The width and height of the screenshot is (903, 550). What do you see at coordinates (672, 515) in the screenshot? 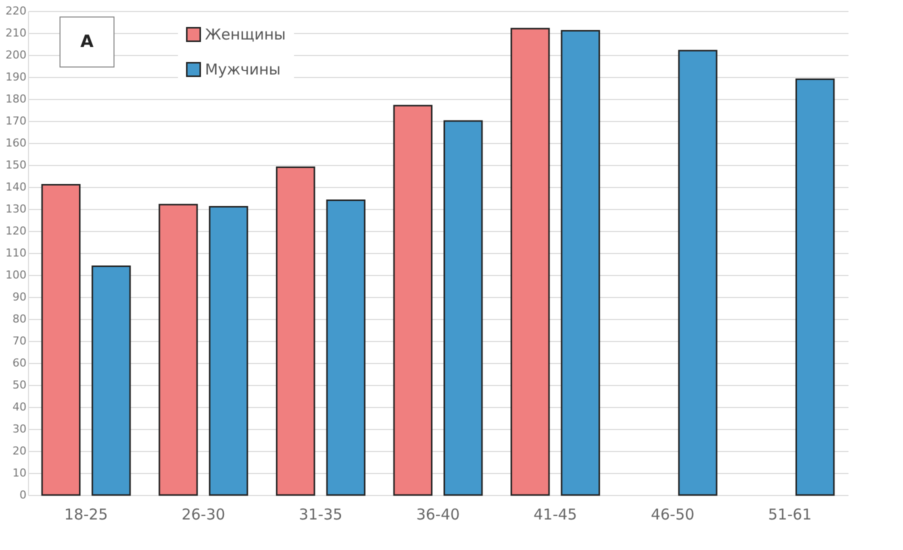
I see `x-tick-label: 46-50` at bounding box center [672, 515].